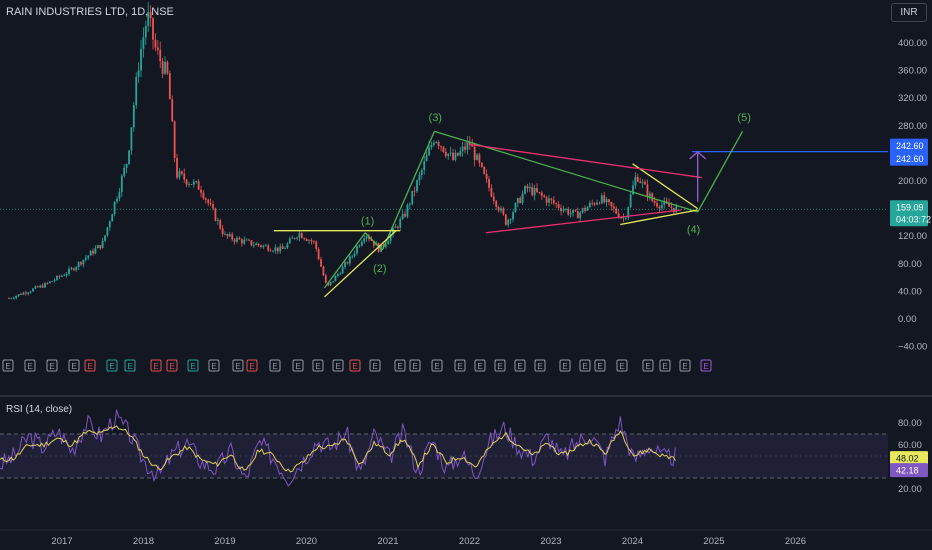 The width and height of the screenshot is (932, 550). I want to click on target-price-tag-2: 242.60, so click(910, 159).